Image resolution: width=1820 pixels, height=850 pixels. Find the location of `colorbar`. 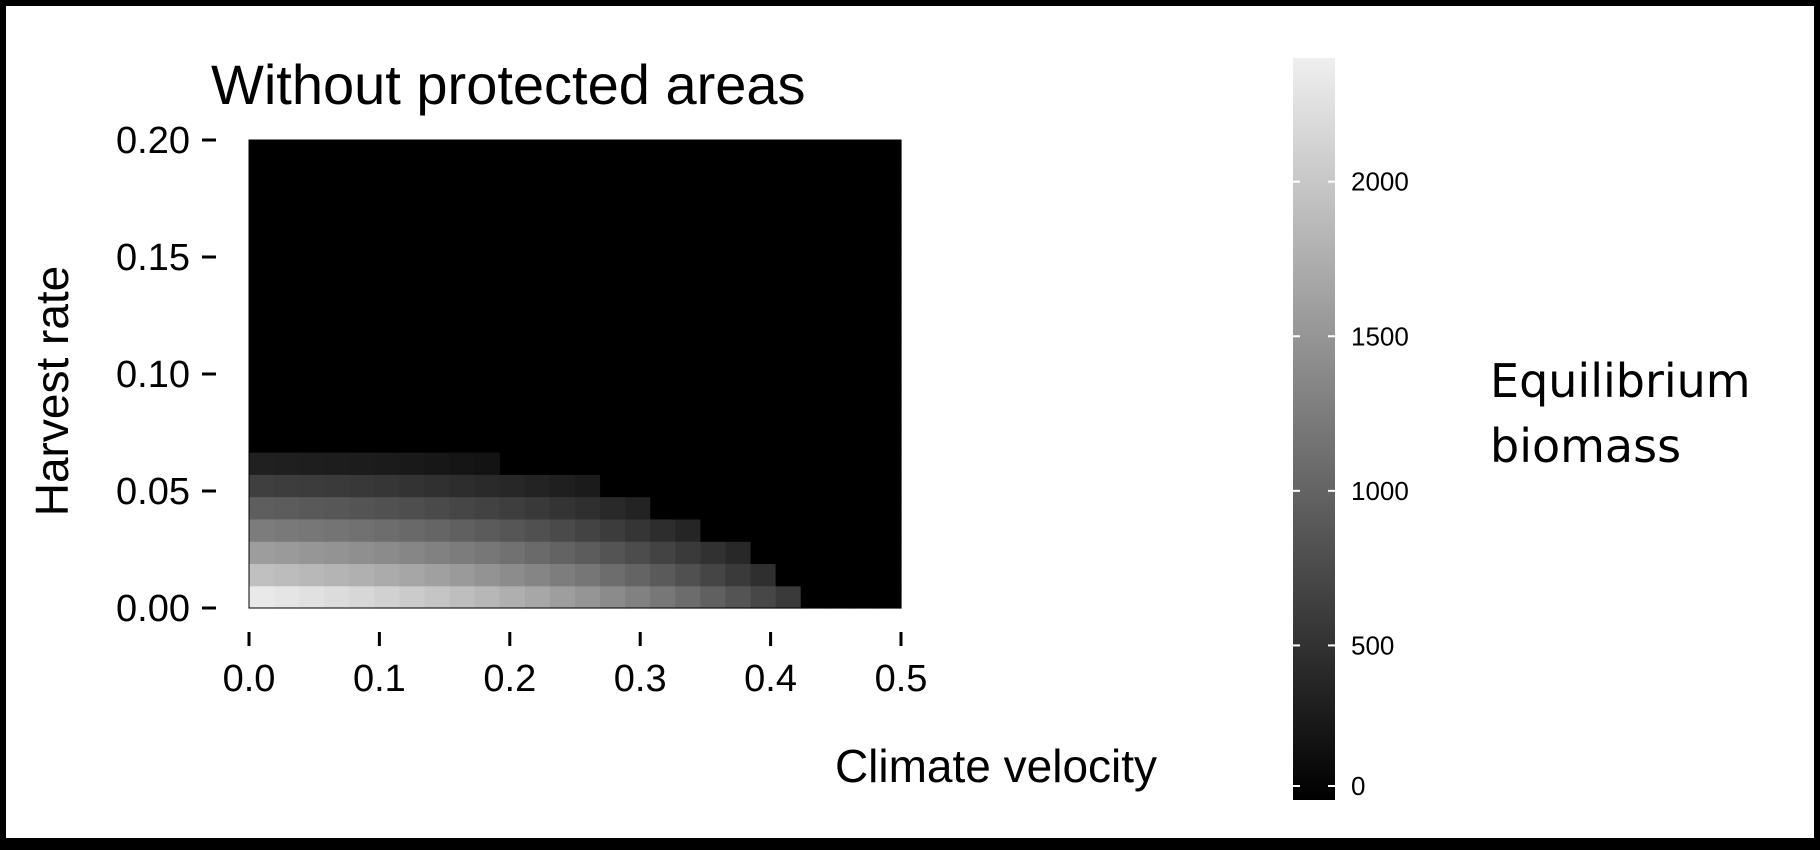

colorbar is located at coordinates (1314, 429).